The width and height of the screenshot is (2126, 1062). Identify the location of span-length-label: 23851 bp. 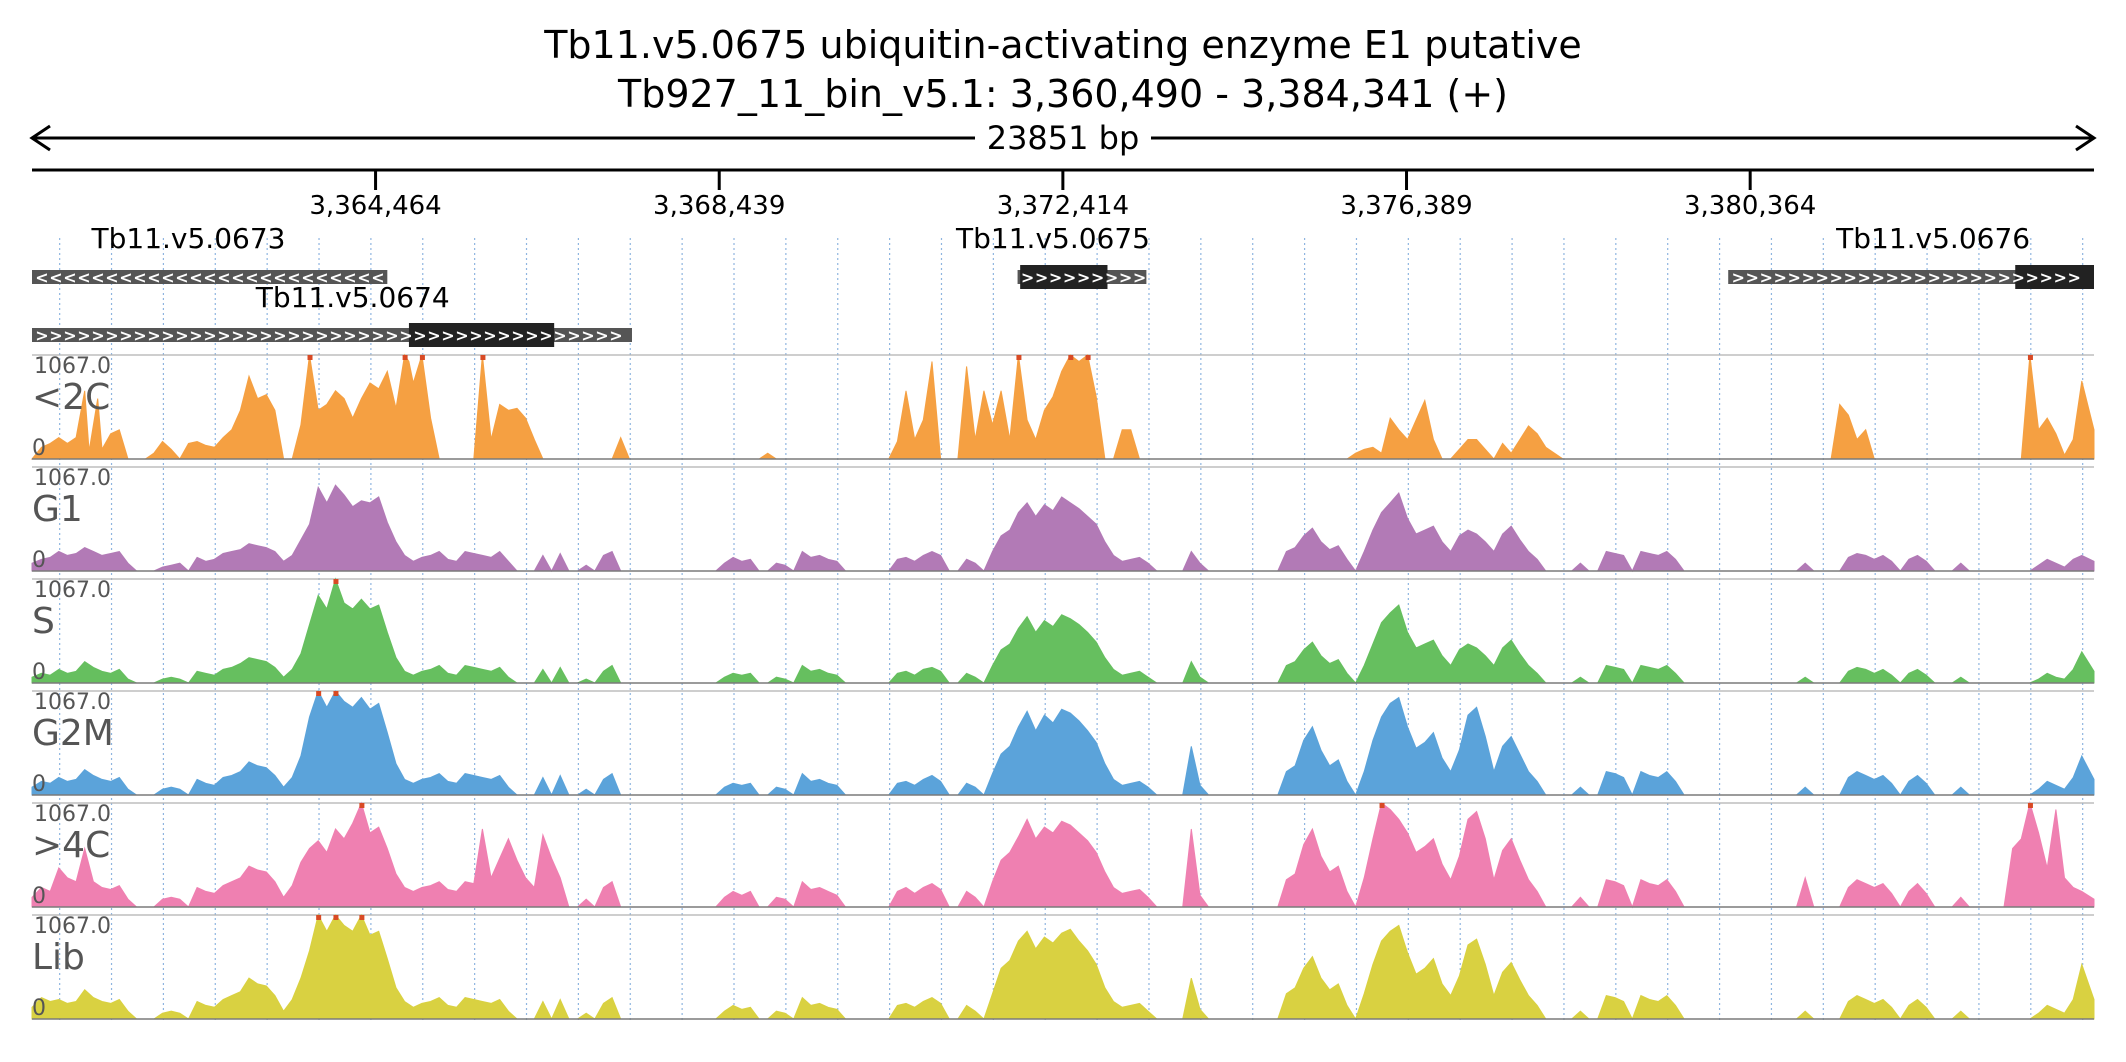
(1063, 138).